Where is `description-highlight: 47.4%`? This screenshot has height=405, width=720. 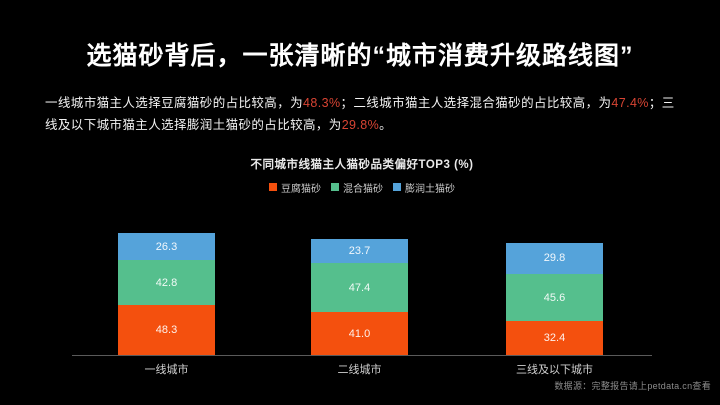 description-highlight: 47.4% is located at coordinates (630, 103).